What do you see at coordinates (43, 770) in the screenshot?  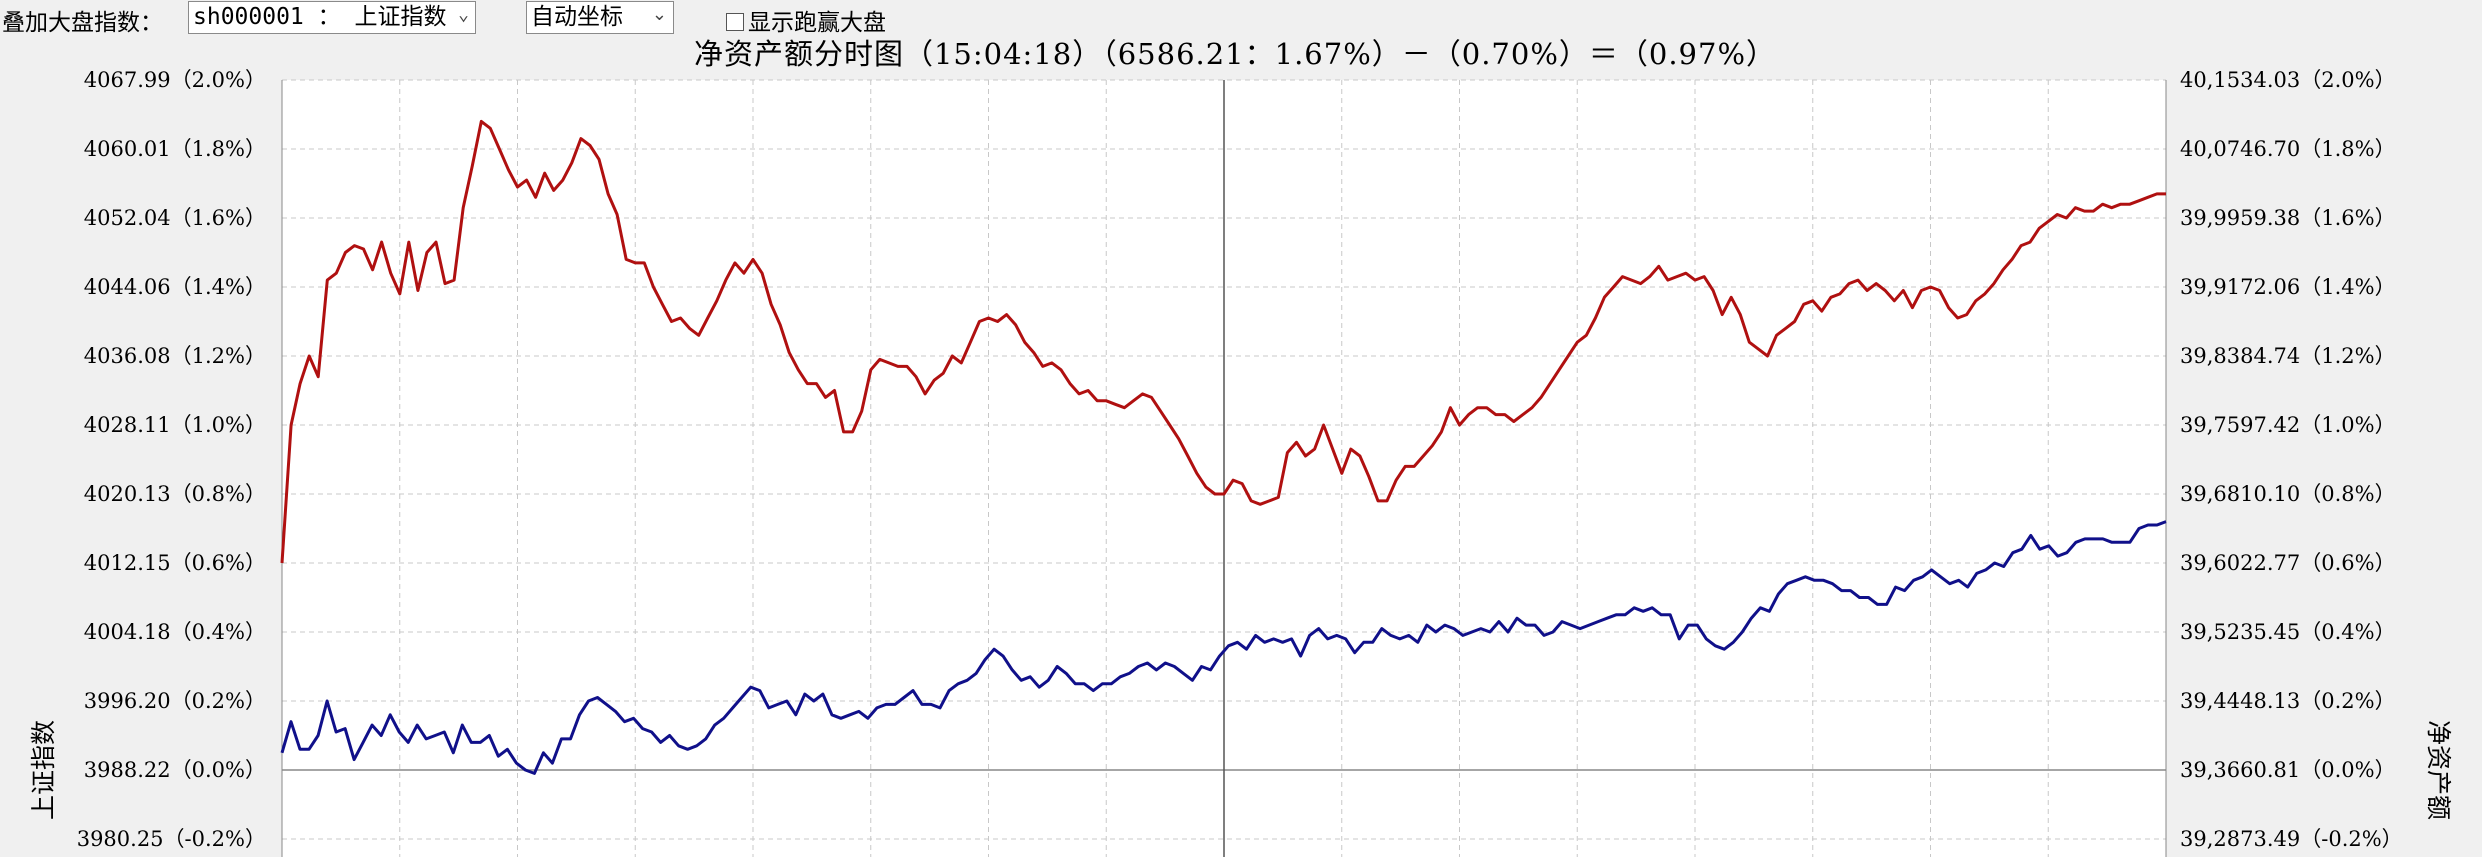 I see `left-axis-title: 上证指数` at bounding box center [43, 770].